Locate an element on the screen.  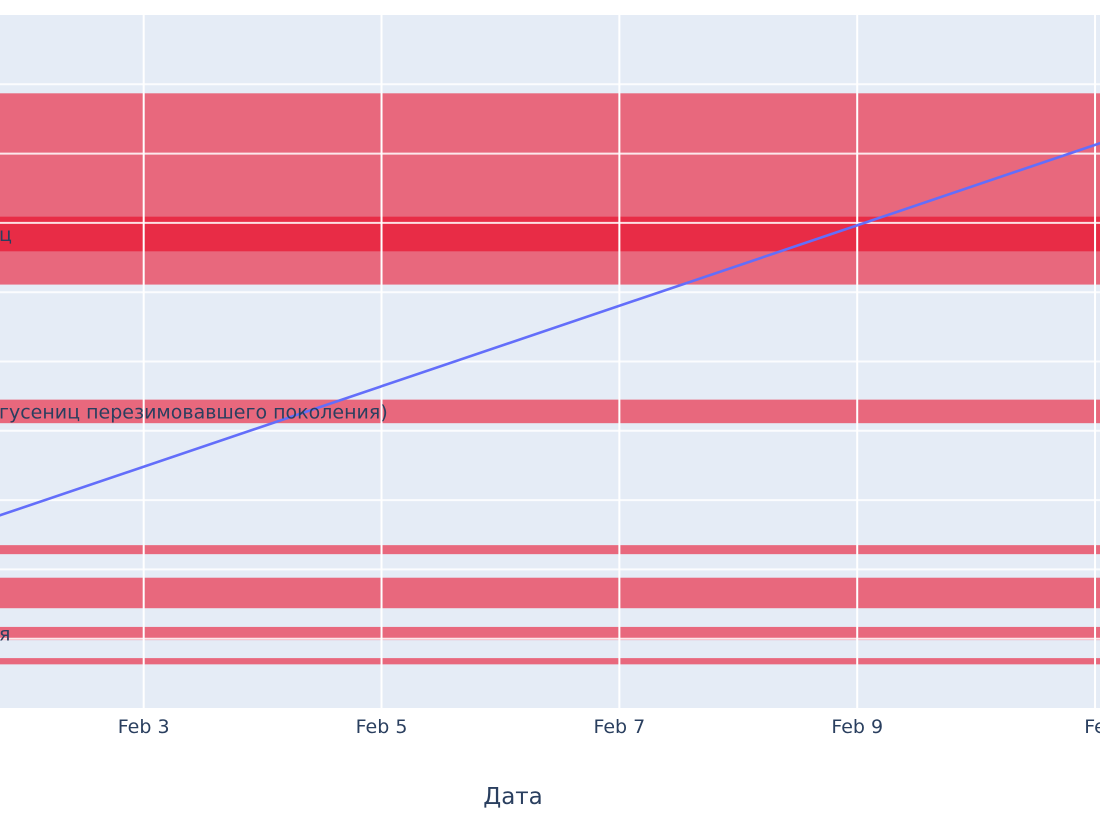
x-tick-label: Feb 3 is located at coordinates (144, 727).